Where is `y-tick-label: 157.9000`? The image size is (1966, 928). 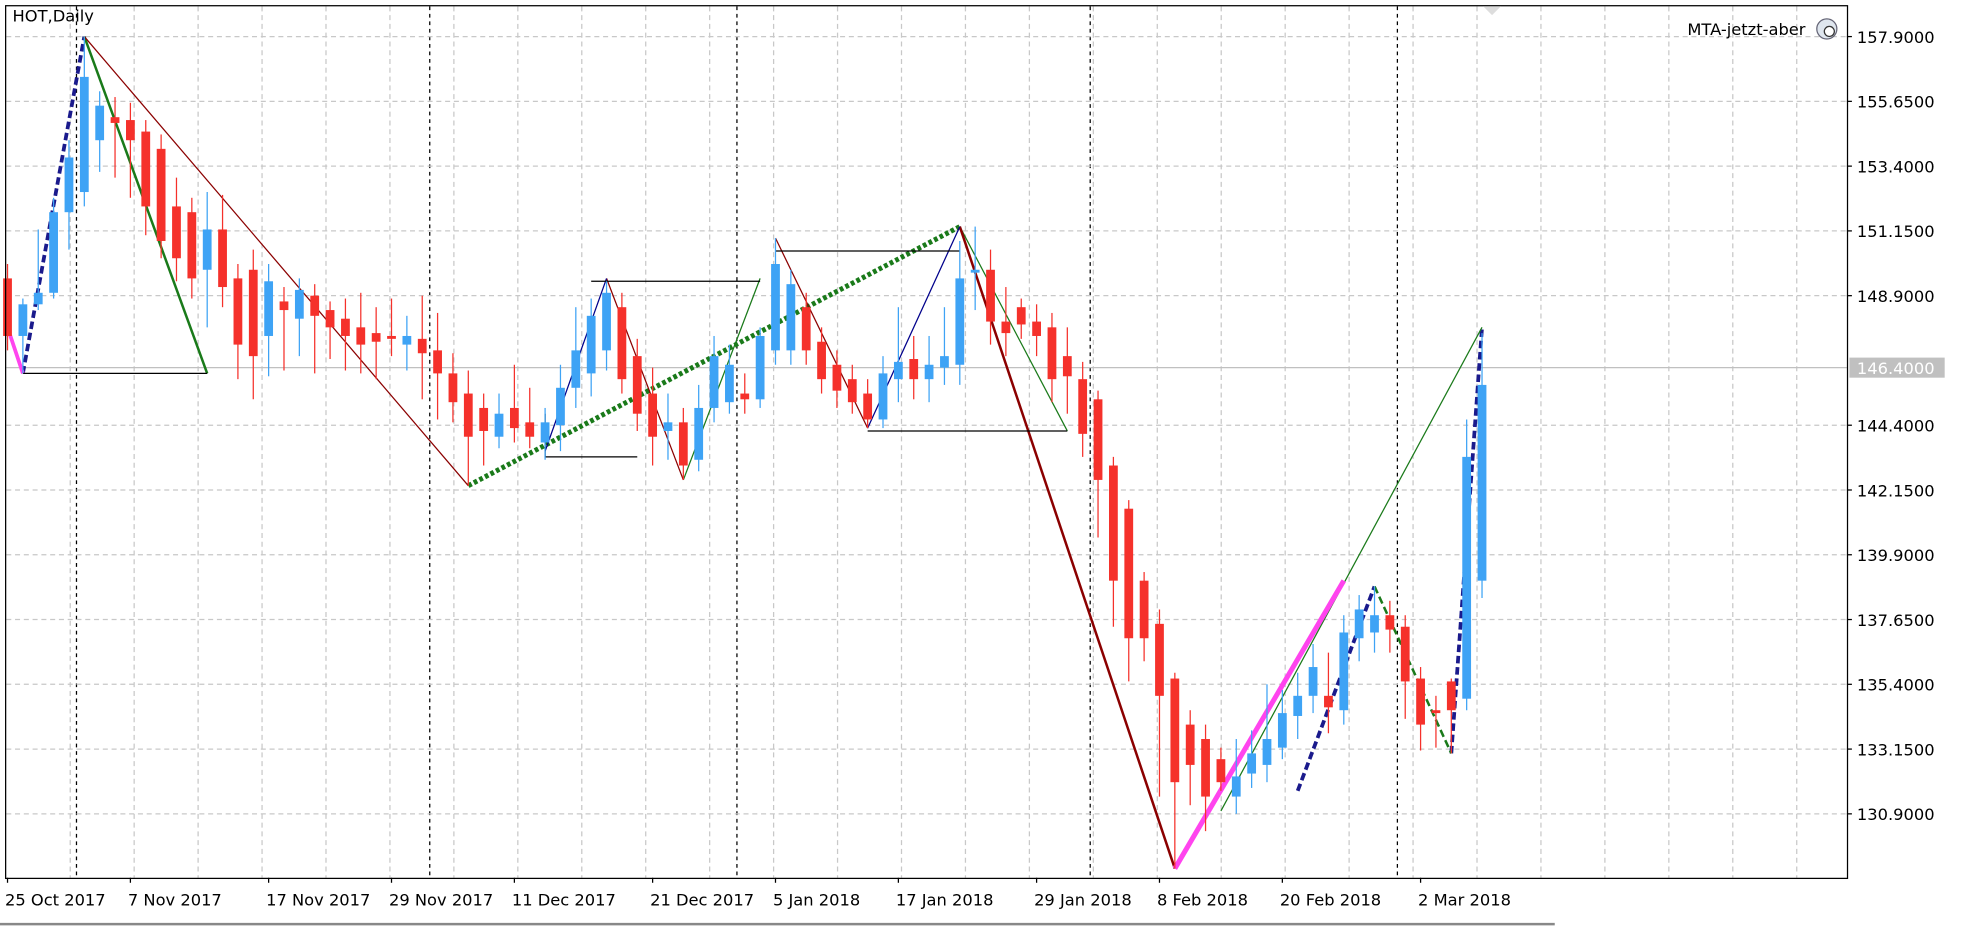 y-tick-label: 157.9000 is located at coordinates (1896, 37).